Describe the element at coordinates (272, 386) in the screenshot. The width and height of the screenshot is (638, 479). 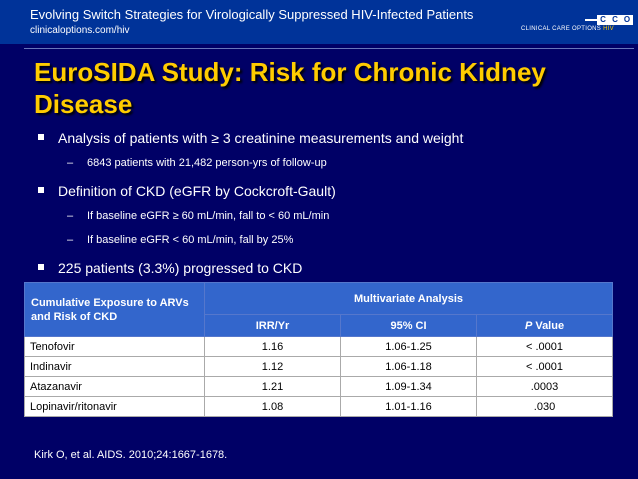
I see `irr-cell: 1.21` at that location.